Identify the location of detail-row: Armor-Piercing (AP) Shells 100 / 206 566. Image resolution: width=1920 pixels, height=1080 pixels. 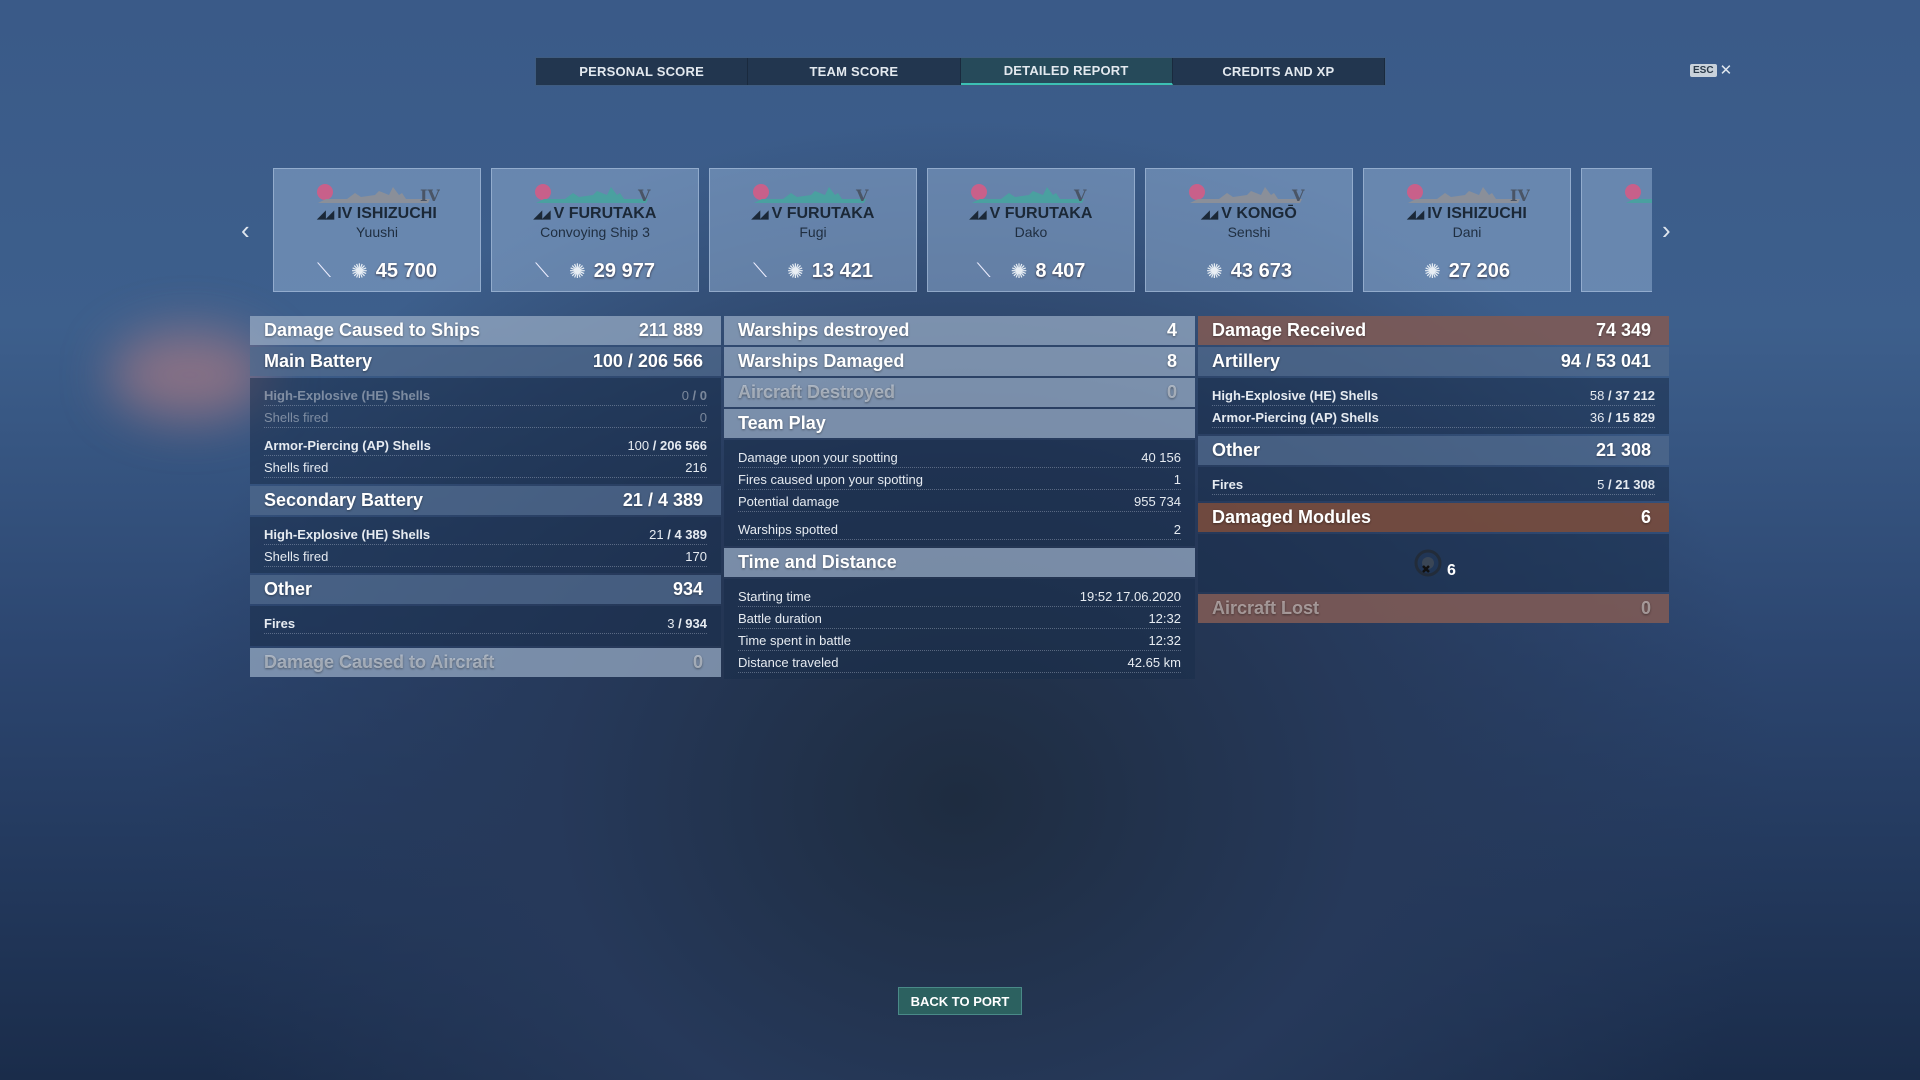
(485, 445).